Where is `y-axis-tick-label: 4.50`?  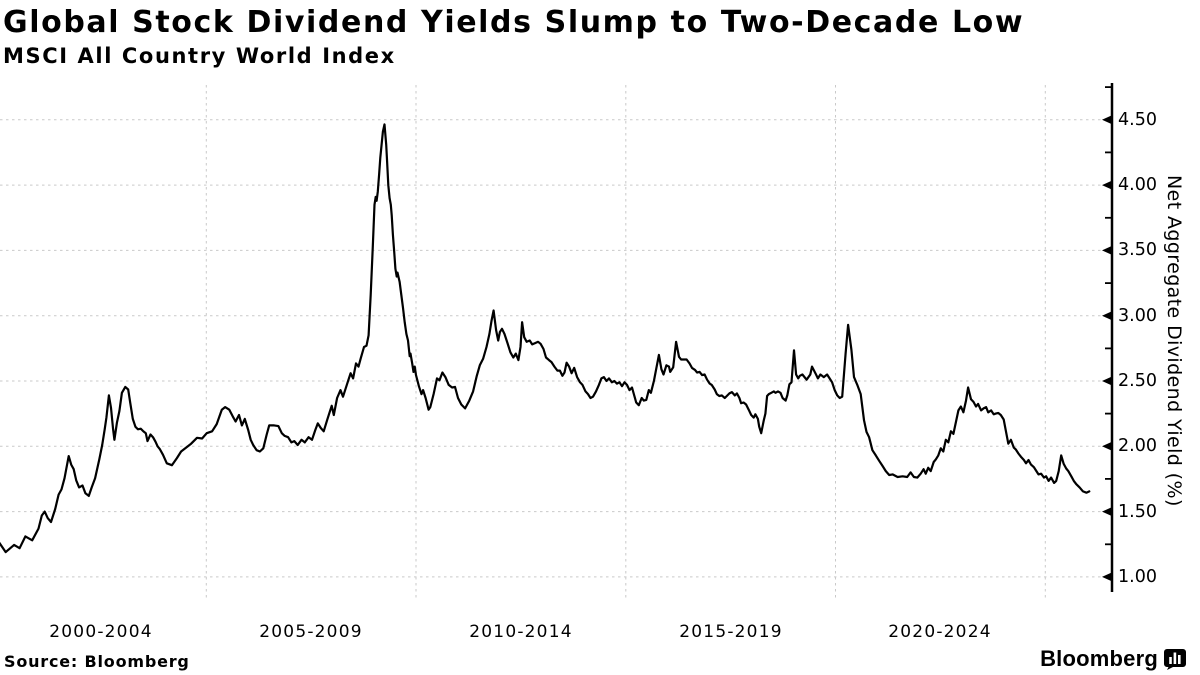 y-axis-tick-label: 4.50 is located at coordinates (1137, 120).